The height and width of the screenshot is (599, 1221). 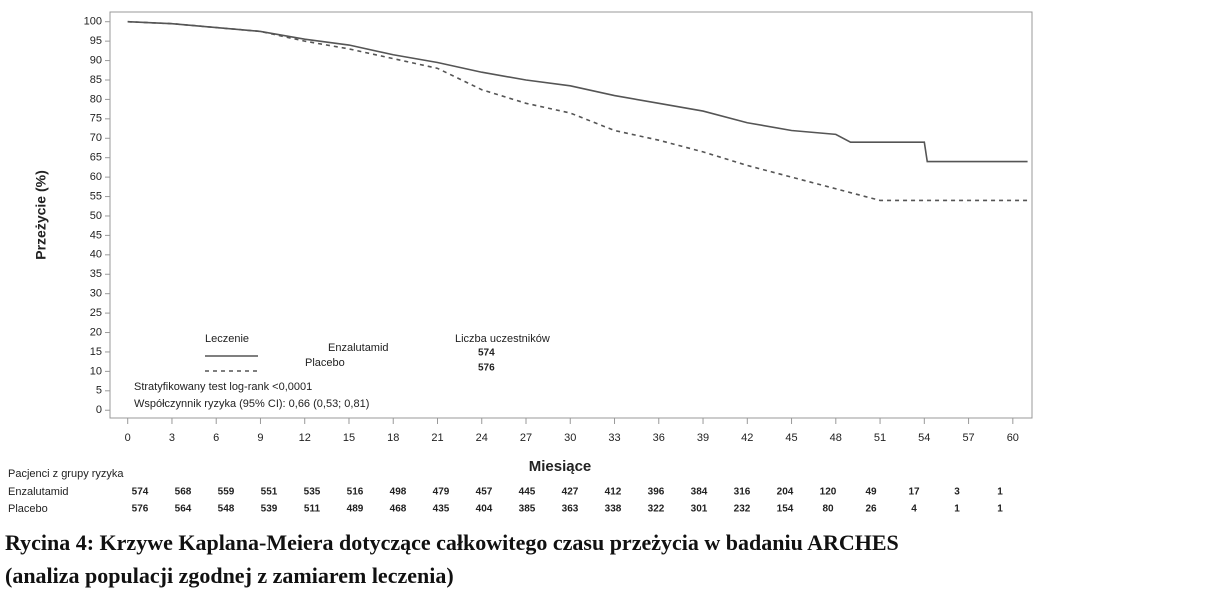 What do you see at coordinates (128, 438) in the screenshot?
I see `x-tick-label: 0` at bounding box center [128, 438].